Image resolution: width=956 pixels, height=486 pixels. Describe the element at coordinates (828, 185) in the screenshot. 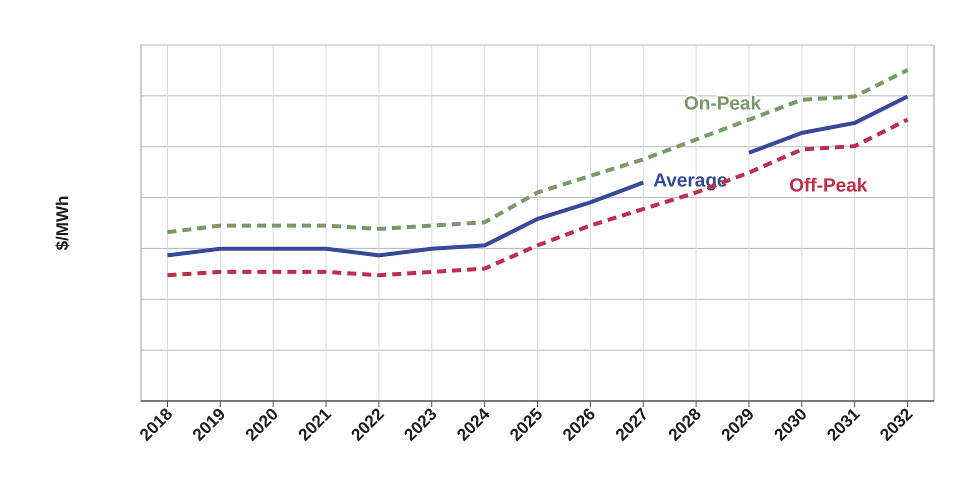

I see `series-label: Off-Peak` at that location.